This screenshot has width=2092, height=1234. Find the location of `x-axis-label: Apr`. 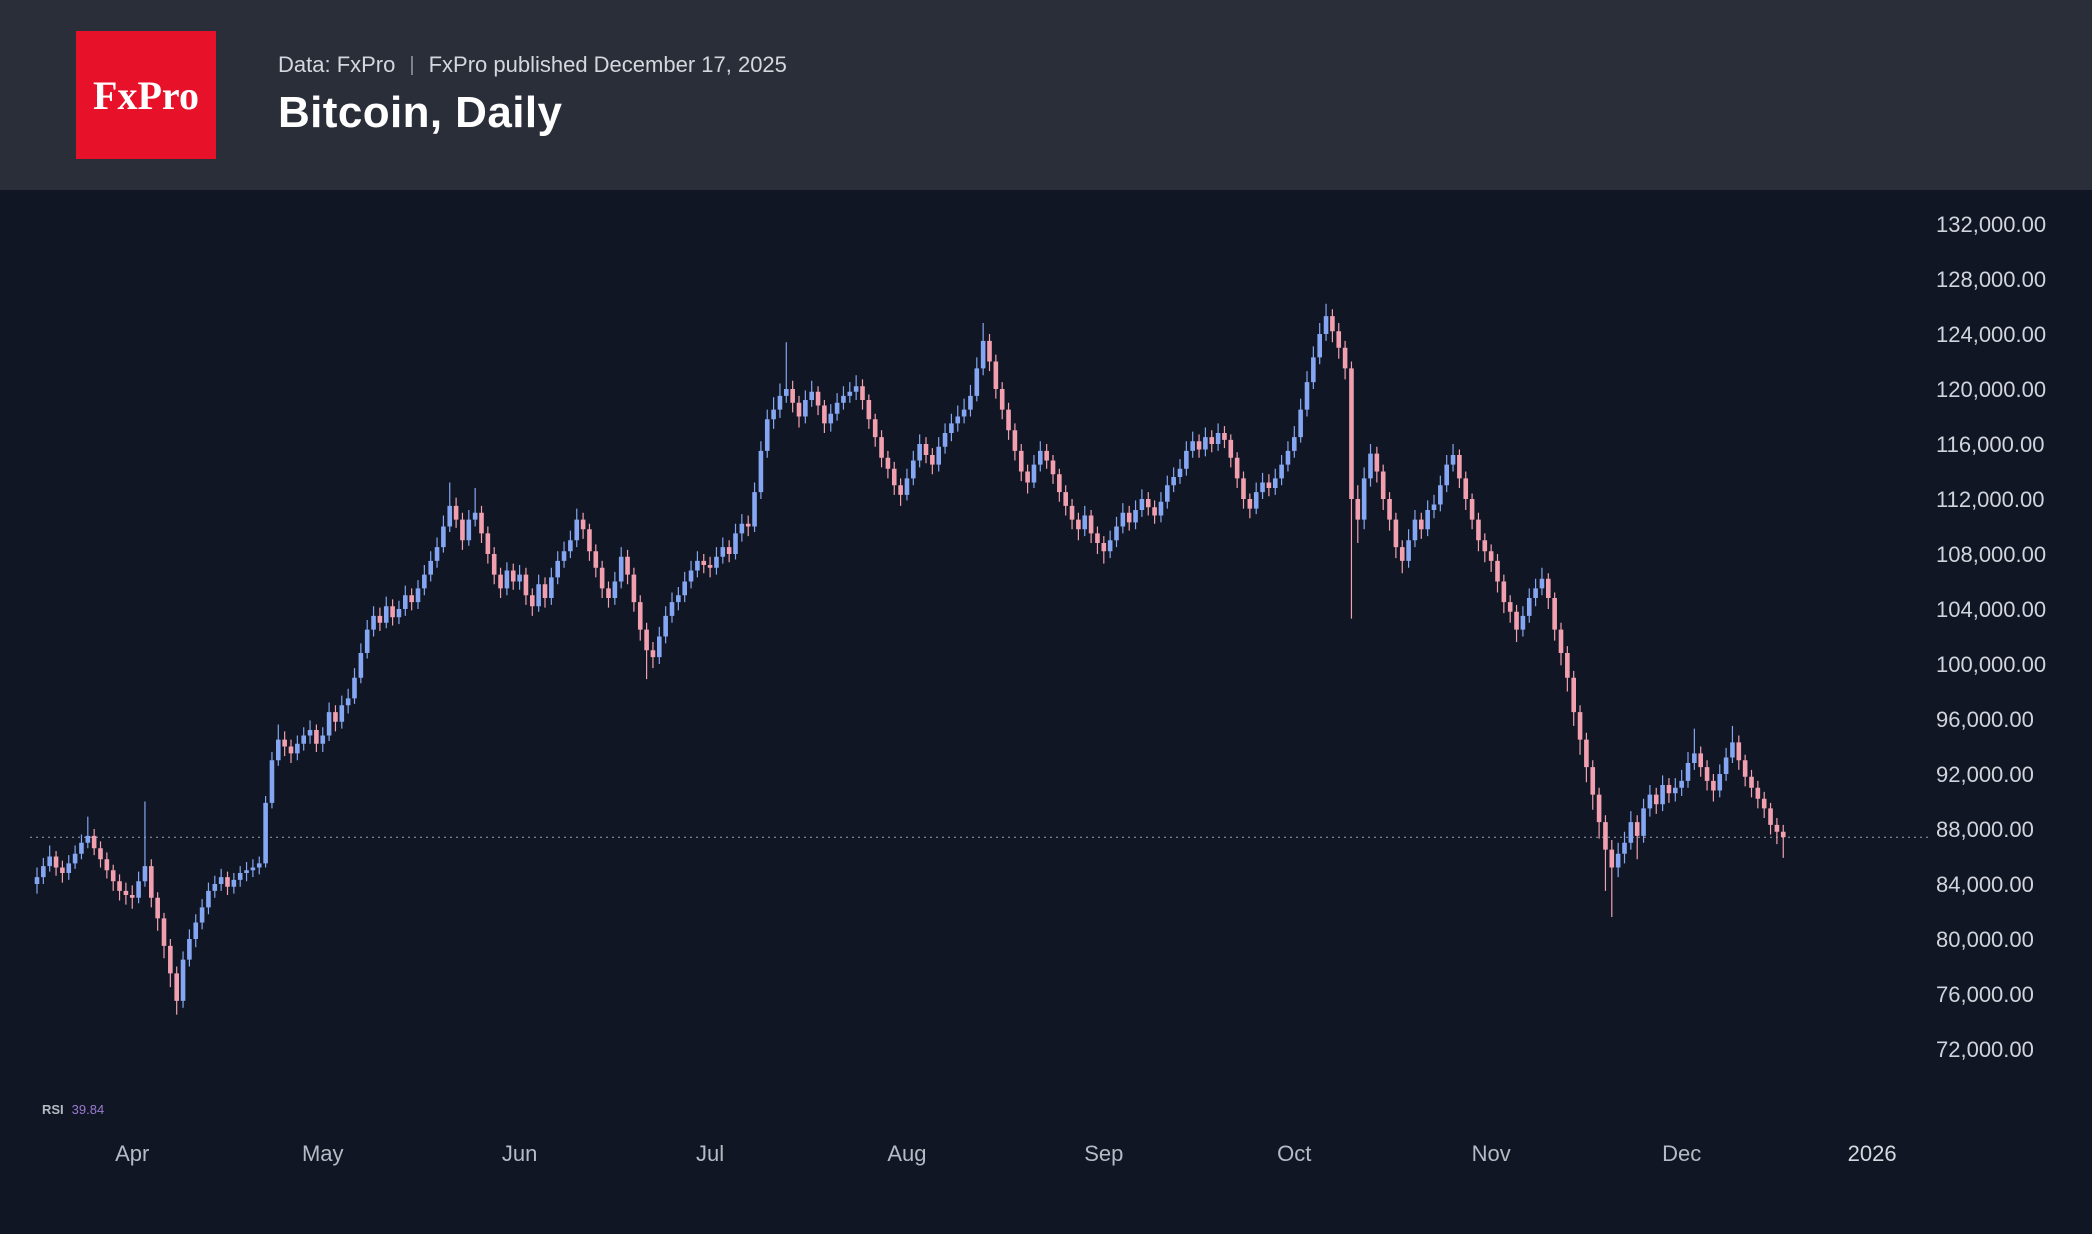

x-axis-label: Apr is located at coordinates (132, 1153).